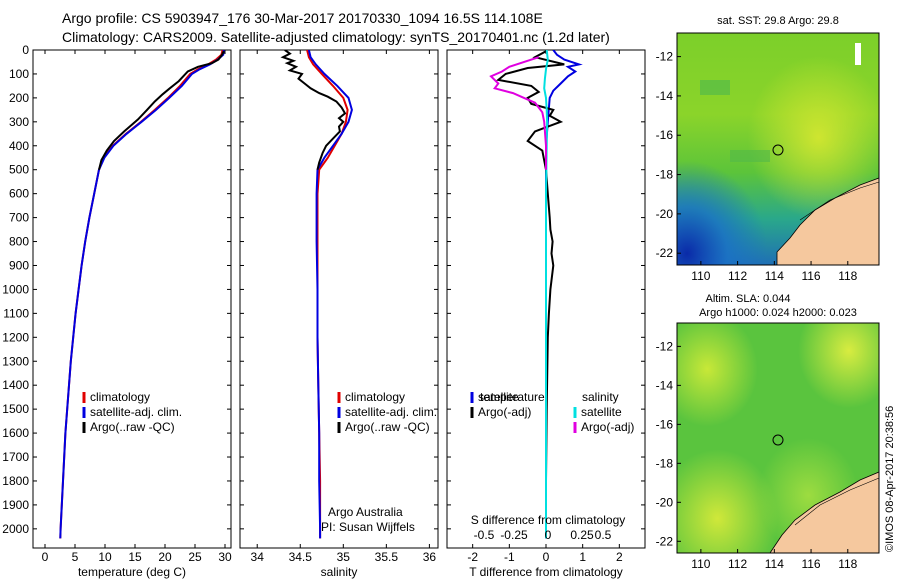 The image size is (900, 580). What do you see at coordinates (19, 146) in the screenshot?
I see `y-tick-label: 400` at bounding box center [19, 146].